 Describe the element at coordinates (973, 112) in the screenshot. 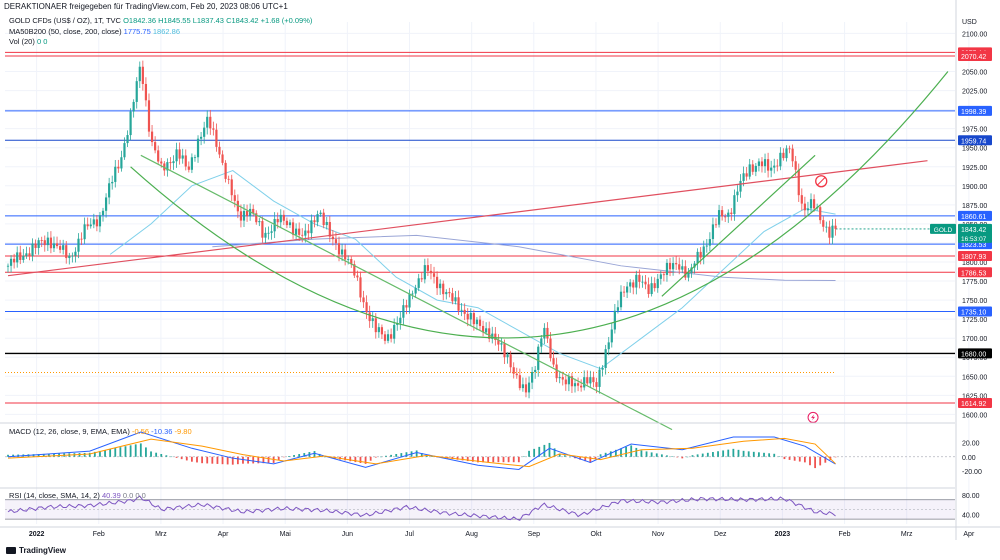

I see `level-tag-label: 1998.39` at that location.